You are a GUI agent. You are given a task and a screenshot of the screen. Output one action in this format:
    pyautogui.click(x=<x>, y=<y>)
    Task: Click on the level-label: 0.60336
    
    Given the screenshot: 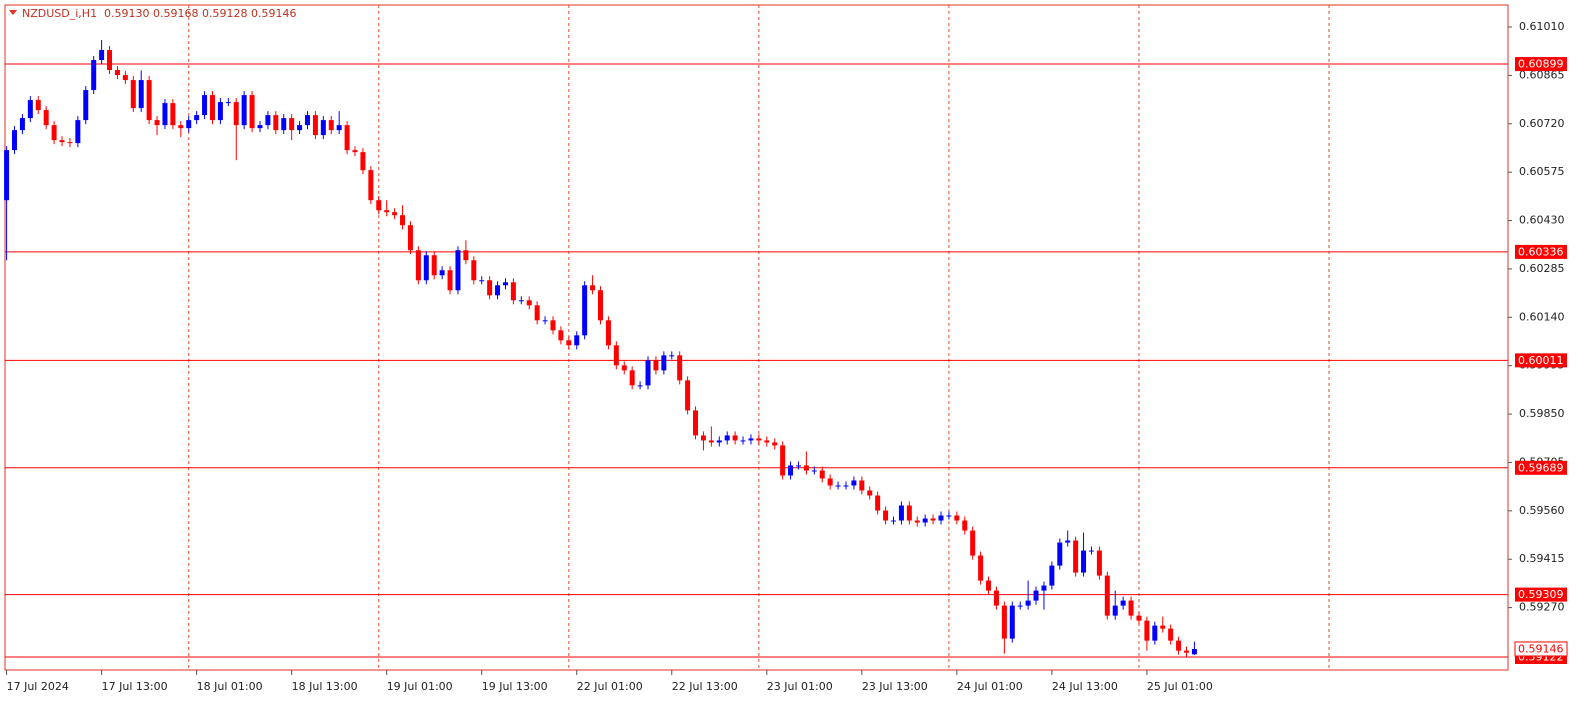 What is the action you would take?
    pyautogui.click(x=1541, y=251)
    